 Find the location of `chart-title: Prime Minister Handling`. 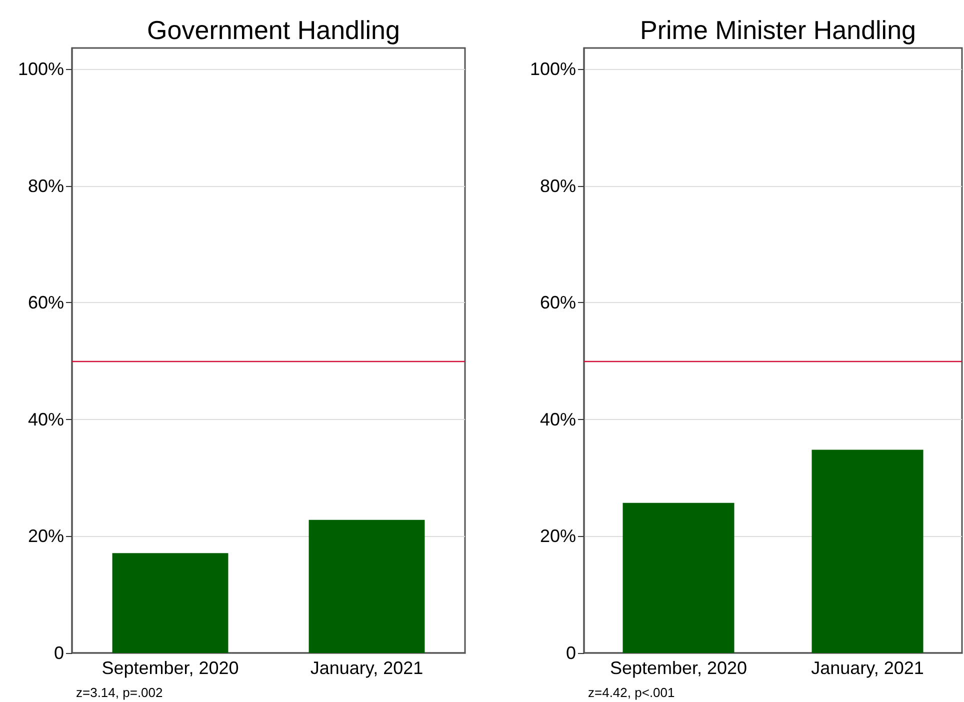

chart-title: Prime Minister Handling is located at coordinates (778, 30).